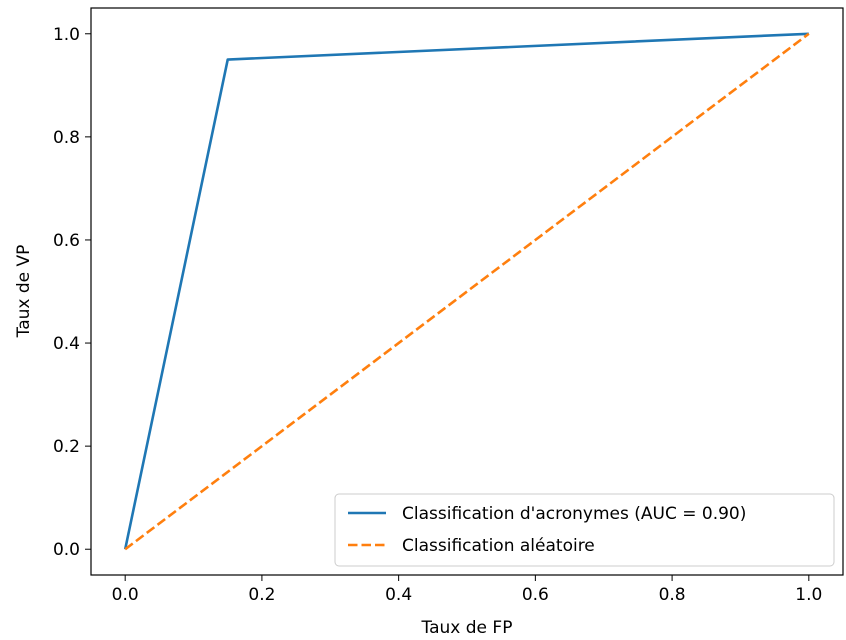 This screenshot has width=846, height=640. I want to click on x-tick-label-5: 1.0, so click(808, 595).